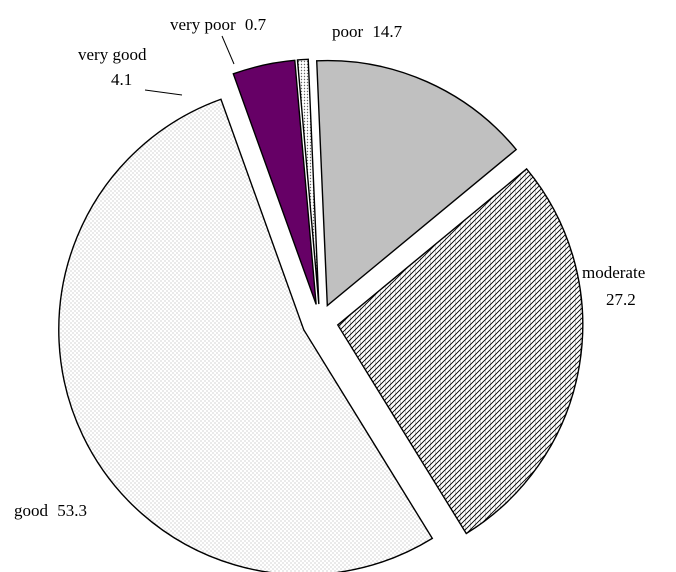  I want to click on label-poor-value: 14.7, so click(387, 31).